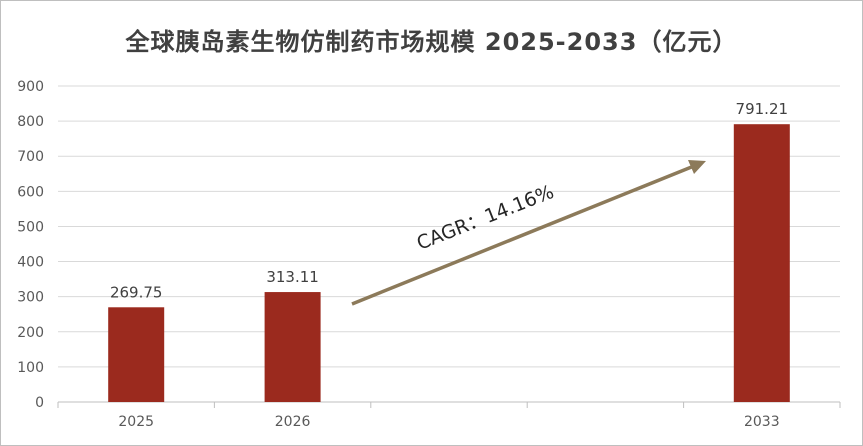 This screenshot has height=446, width=863. I want to click on y-tick-label: 500, so click(30, 227).